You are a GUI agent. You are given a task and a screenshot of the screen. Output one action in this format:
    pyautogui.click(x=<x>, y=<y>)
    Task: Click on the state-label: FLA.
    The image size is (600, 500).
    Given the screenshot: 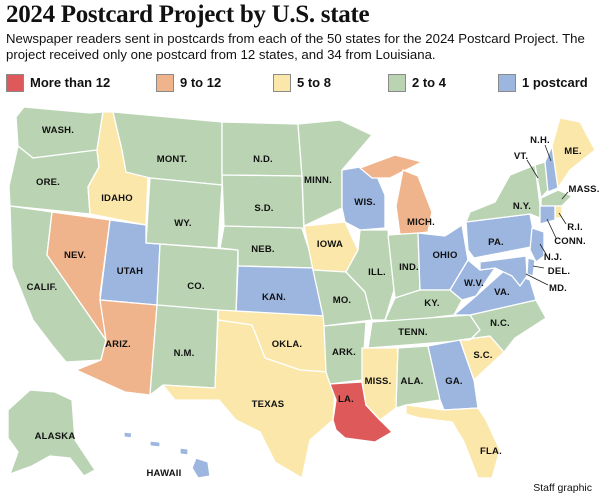 What is the action you would take?
    pyautogui.click(x=491, y=451)
    